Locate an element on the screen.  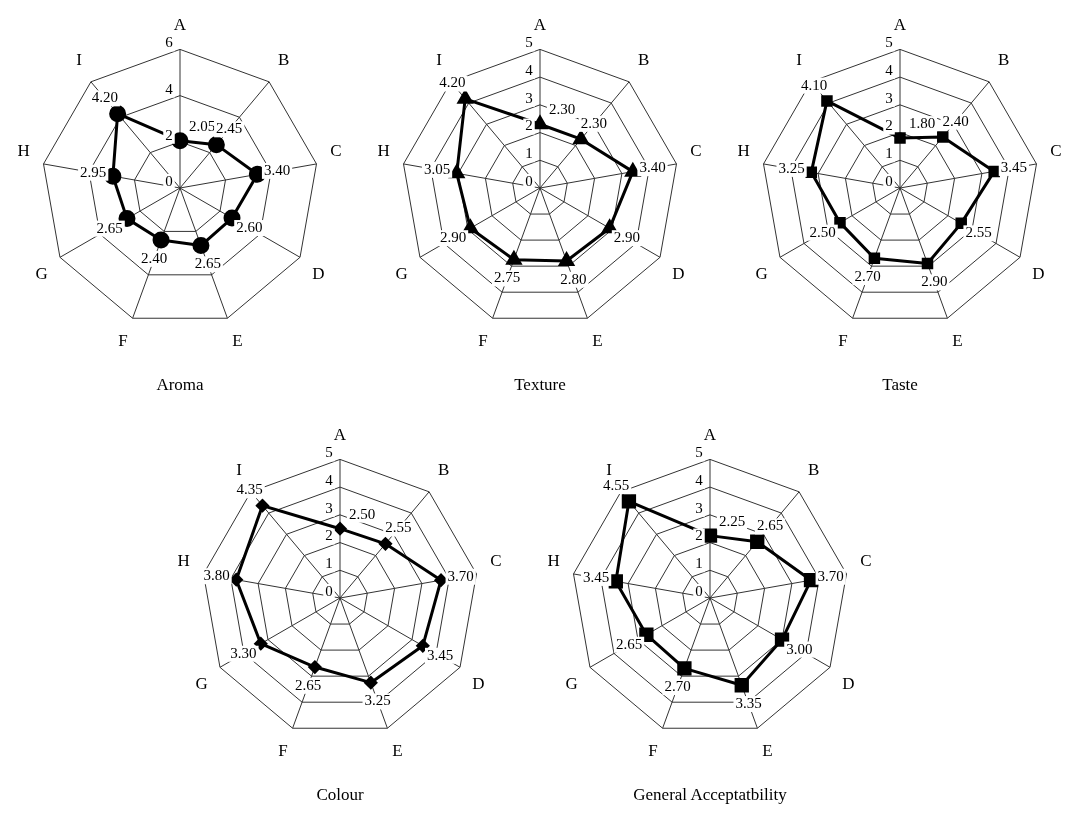
data-label: 4.10 is located at coordinates (814, 84).